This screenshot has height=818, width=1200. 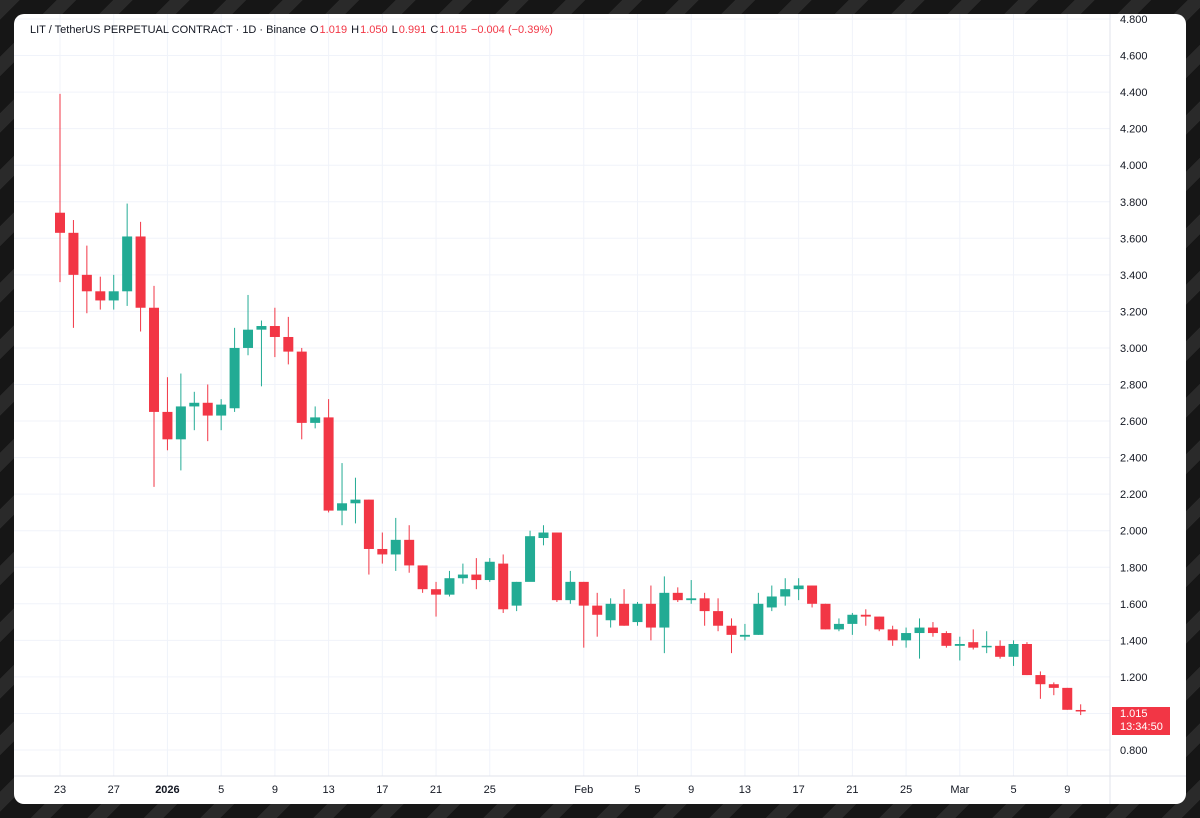 I want to click on y-tick-label: 3.400, so click(x=1134, y=276).